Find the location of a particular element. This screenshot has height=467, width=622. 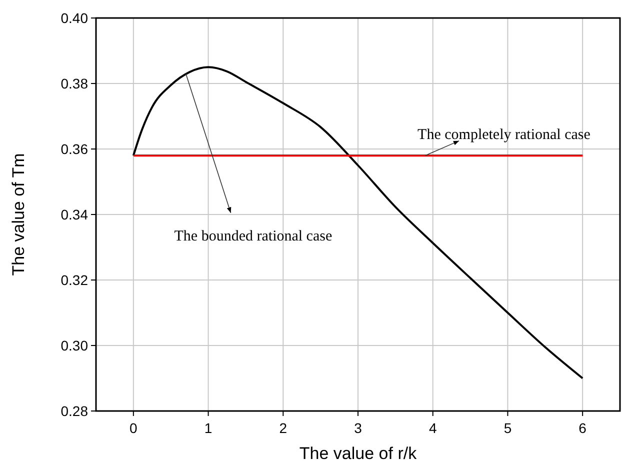

y-axis-title: The value of Tm is located at coordinates (18, 214).